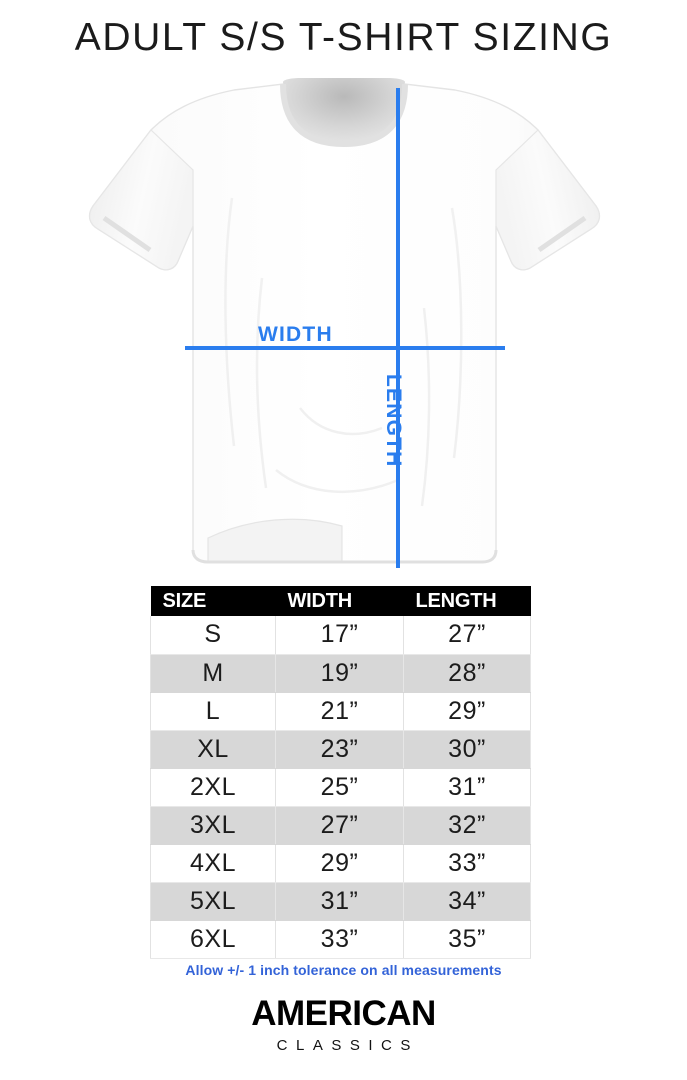 This screenshot has height=1080, width=687. I want to click on brand-name-primary: AMERICAN, so click(343, 1013).